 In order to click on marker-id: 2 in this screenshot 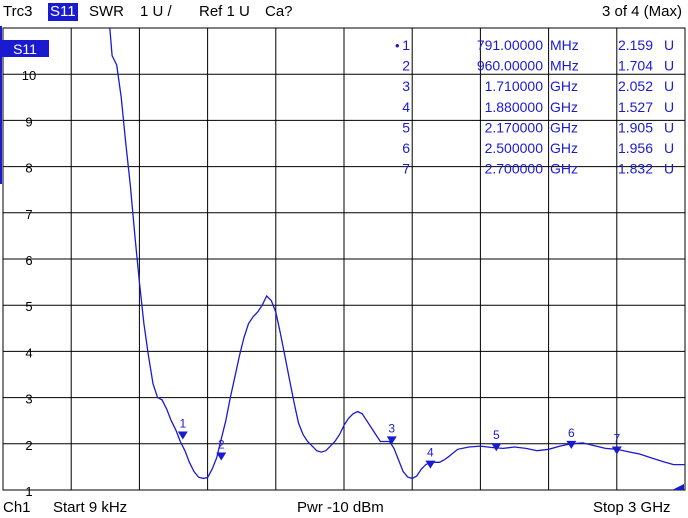, I will do `click(406, 66)`.